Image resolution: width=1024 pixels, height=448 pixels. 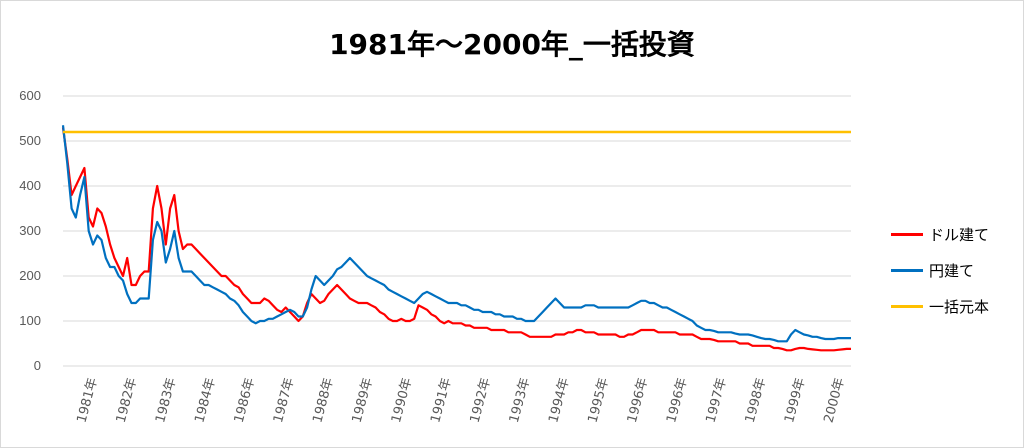 I want to click on x-tick-label-17: 1998年, so click(x=756, y=400).